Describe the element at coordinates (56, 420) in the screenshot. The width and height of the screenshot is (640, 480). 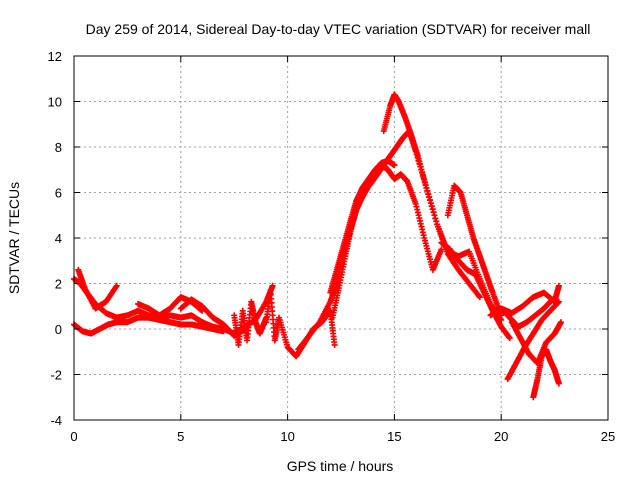
I see `y-tick-label: -4` at that location.